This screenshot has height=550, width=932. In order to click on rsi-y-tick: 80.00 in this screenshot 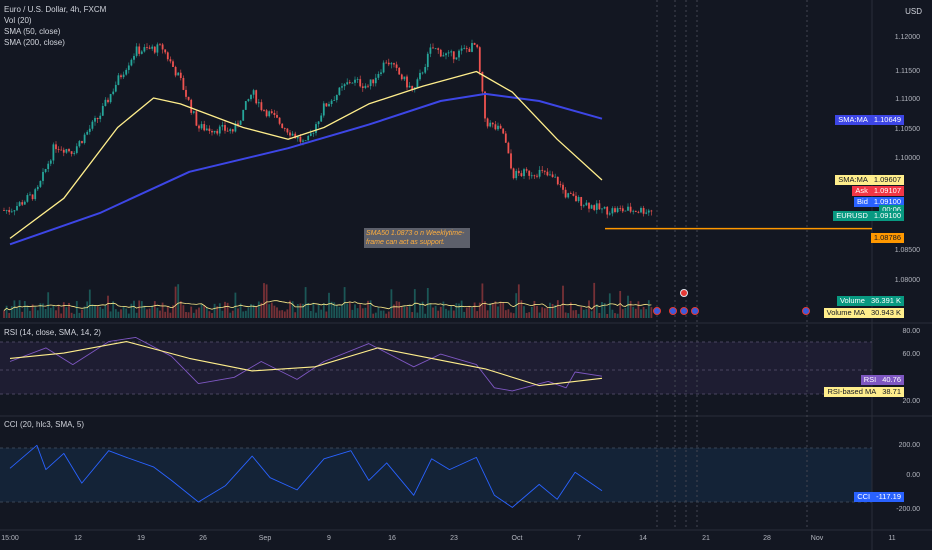, I will do `click(911, 331)`.